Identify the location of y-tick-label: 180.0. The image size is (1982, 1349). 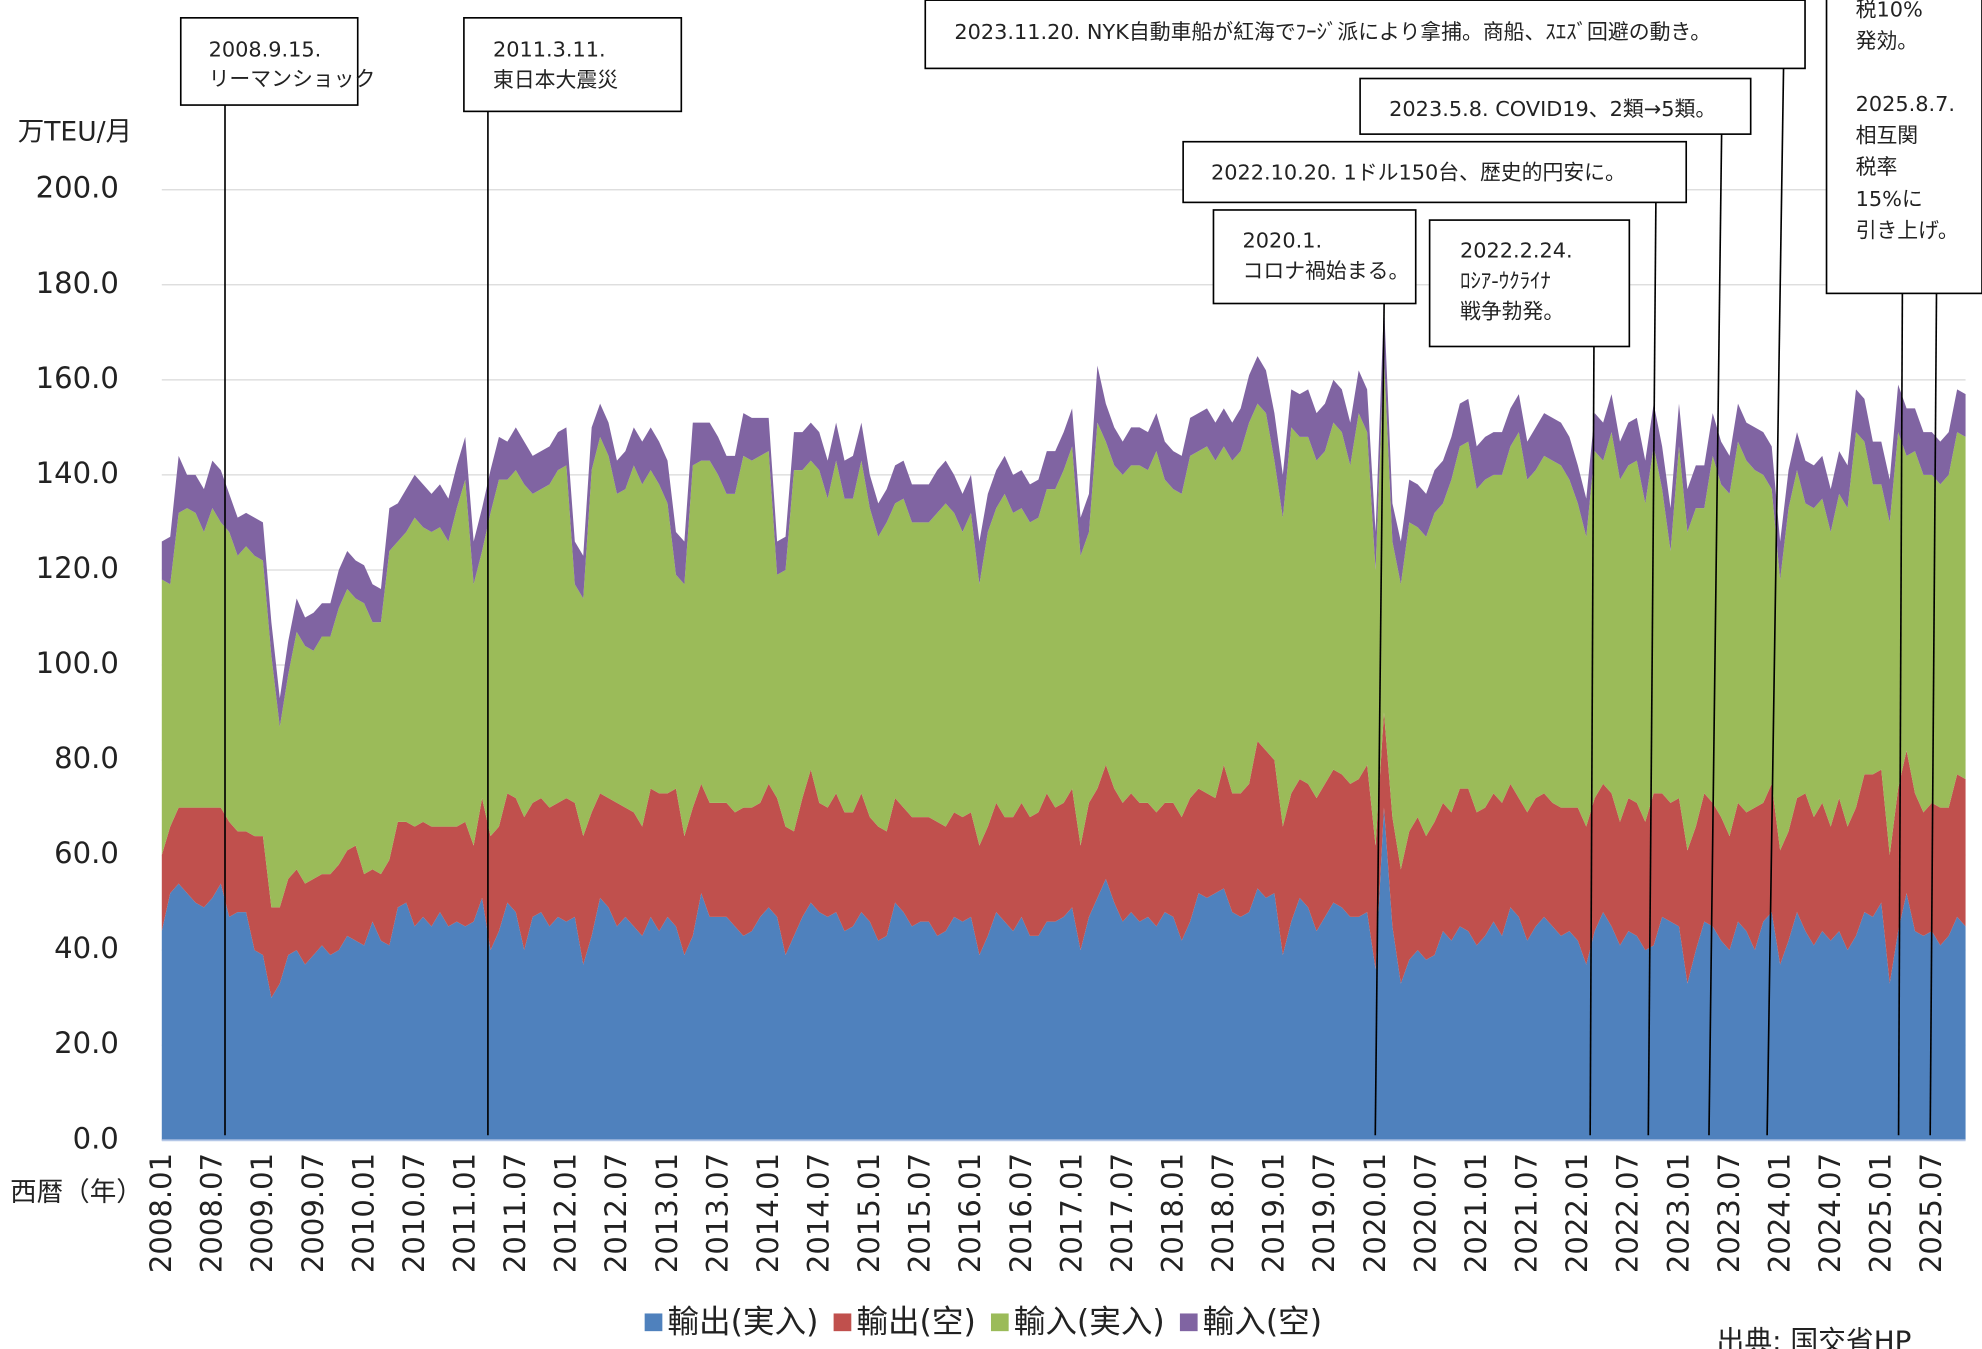
(77, 283).